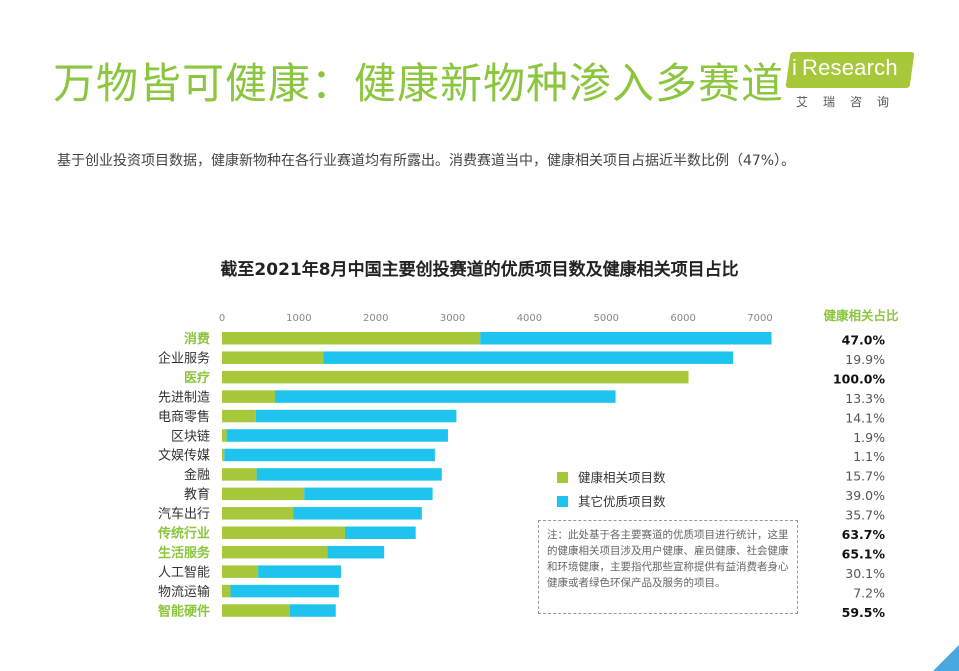 This screenshot has width=959, height=671. Describe the element at coordinates (190, 436) in the screenshot. I see `category-label: 区块链` at that location.